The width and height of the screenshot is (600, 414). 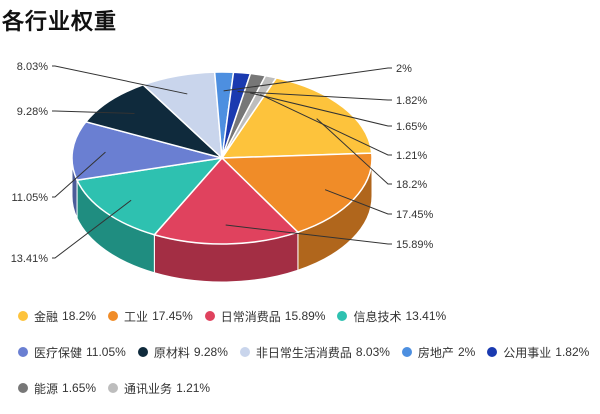 I want to click on data-label: 2%, so click(x=404, y=69).